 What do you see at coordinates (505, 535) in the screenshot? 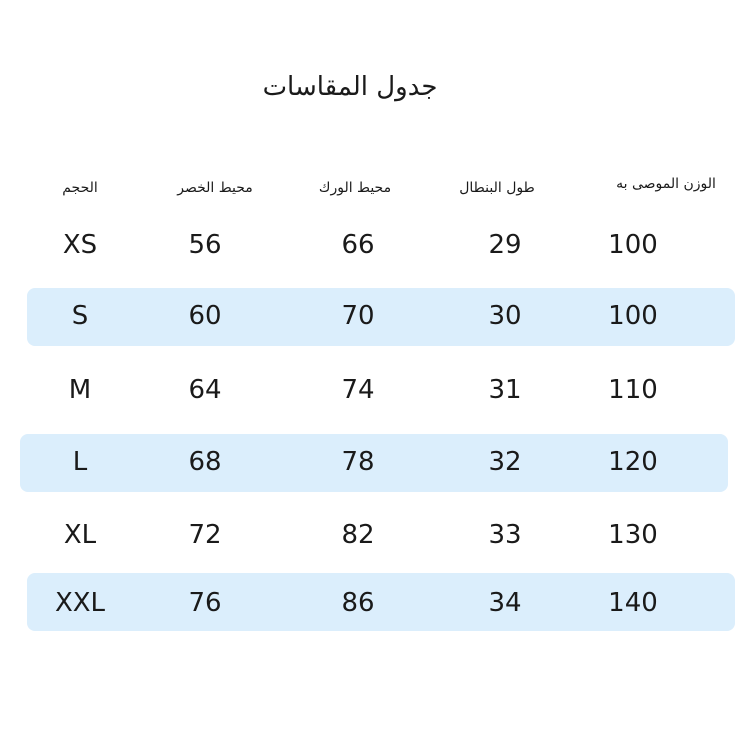
I see `cell-length: 33` at bounding box center [505, 535].